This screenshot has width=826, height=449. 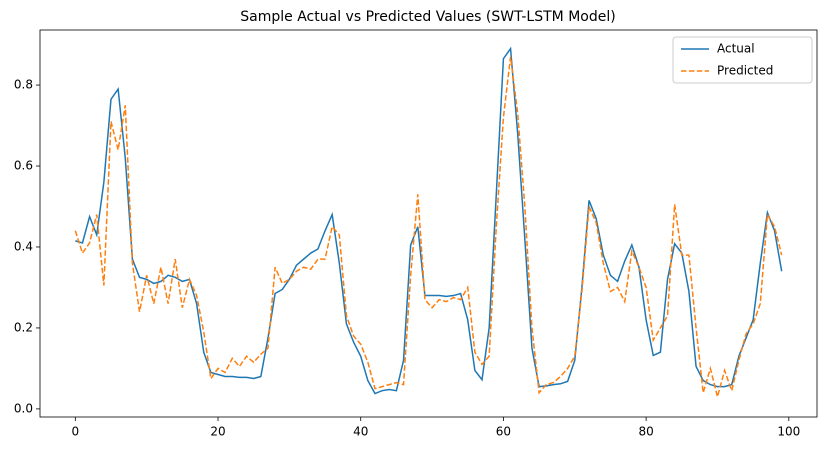 I want to click on x-tick-label: 40, so click(x=360, y=432).